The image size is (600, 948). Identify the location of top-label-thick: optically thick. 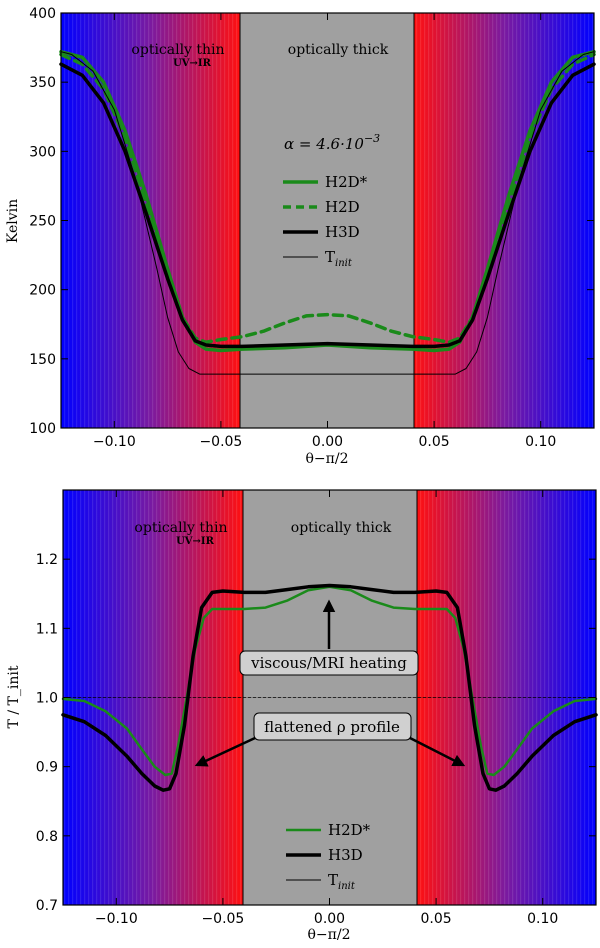
(338, 50).